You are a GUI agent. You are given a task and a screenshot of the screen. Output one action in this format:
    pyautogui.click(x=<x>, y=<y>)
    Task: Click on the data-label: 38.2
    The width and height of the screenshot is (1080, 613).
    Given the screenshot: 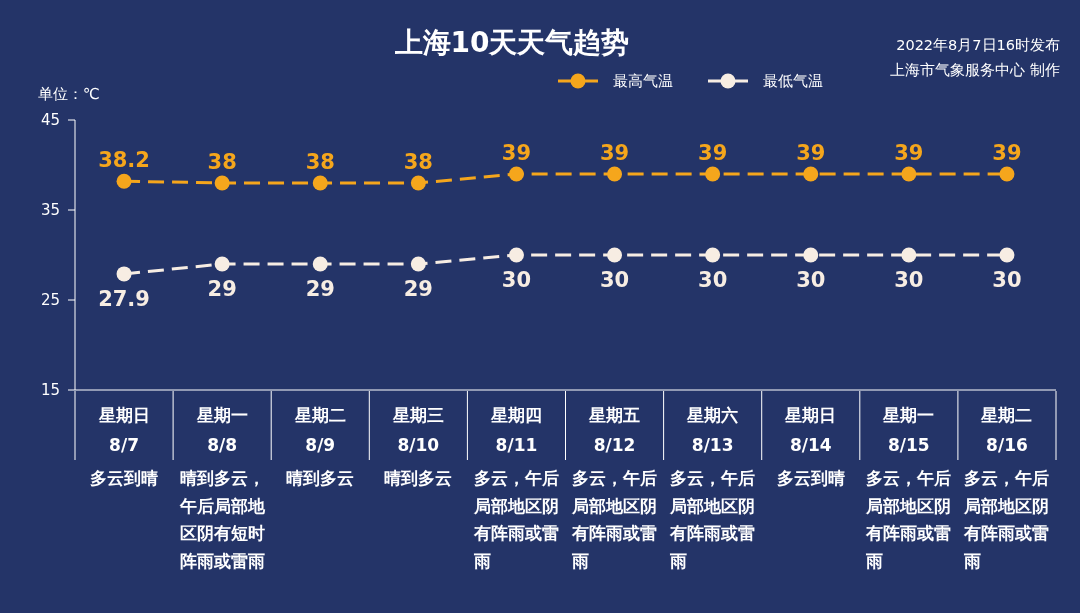 What is the action you would take?
    pyautogui.click(x=124, y=160)
    